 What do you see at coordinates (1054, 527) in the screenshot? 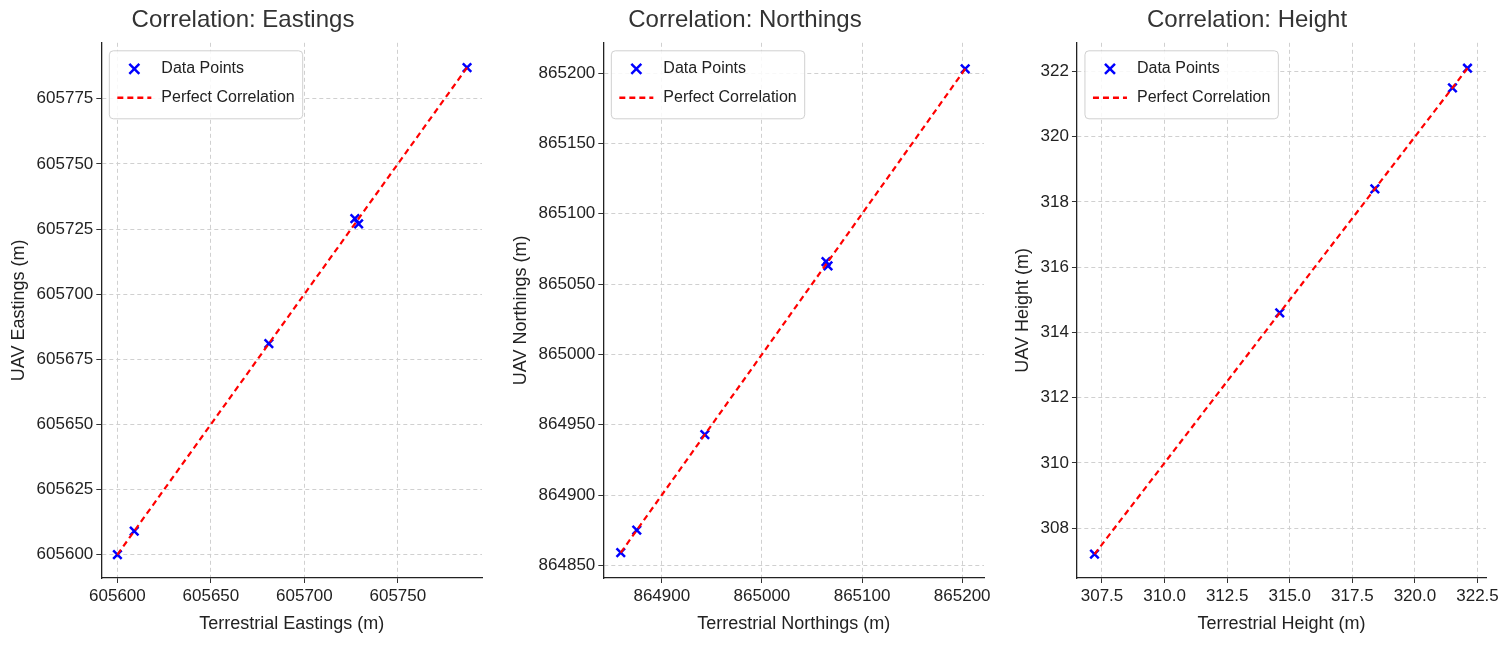
I see `y-tick-label: 308` at bounding box center [1054, 527].